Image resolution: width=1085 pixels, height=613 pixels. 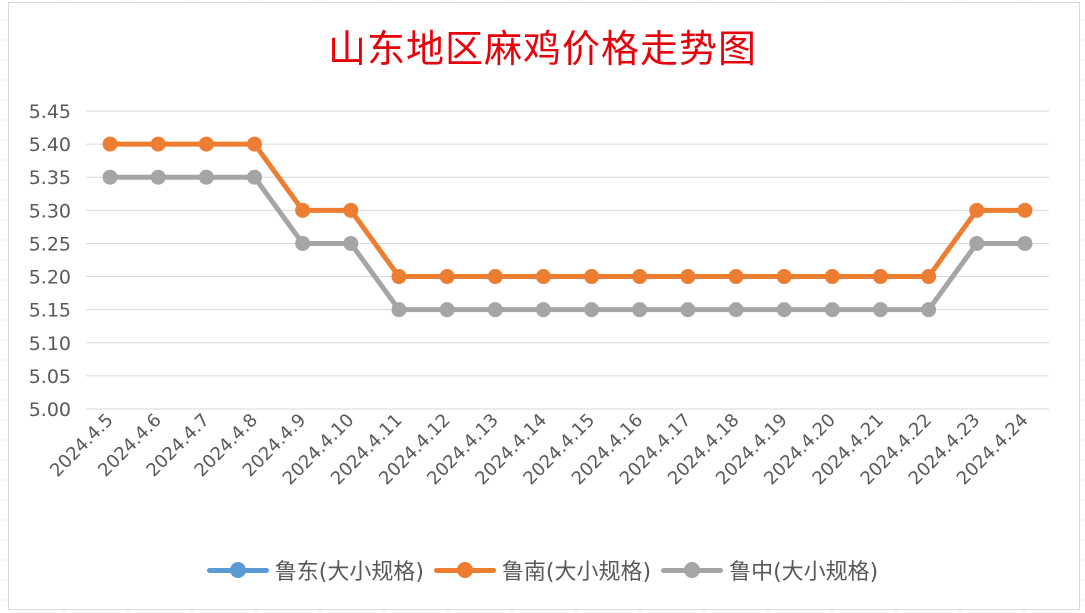 I want to click on legend-item: 鲁东(大小规格), so click(x=315, y=570).